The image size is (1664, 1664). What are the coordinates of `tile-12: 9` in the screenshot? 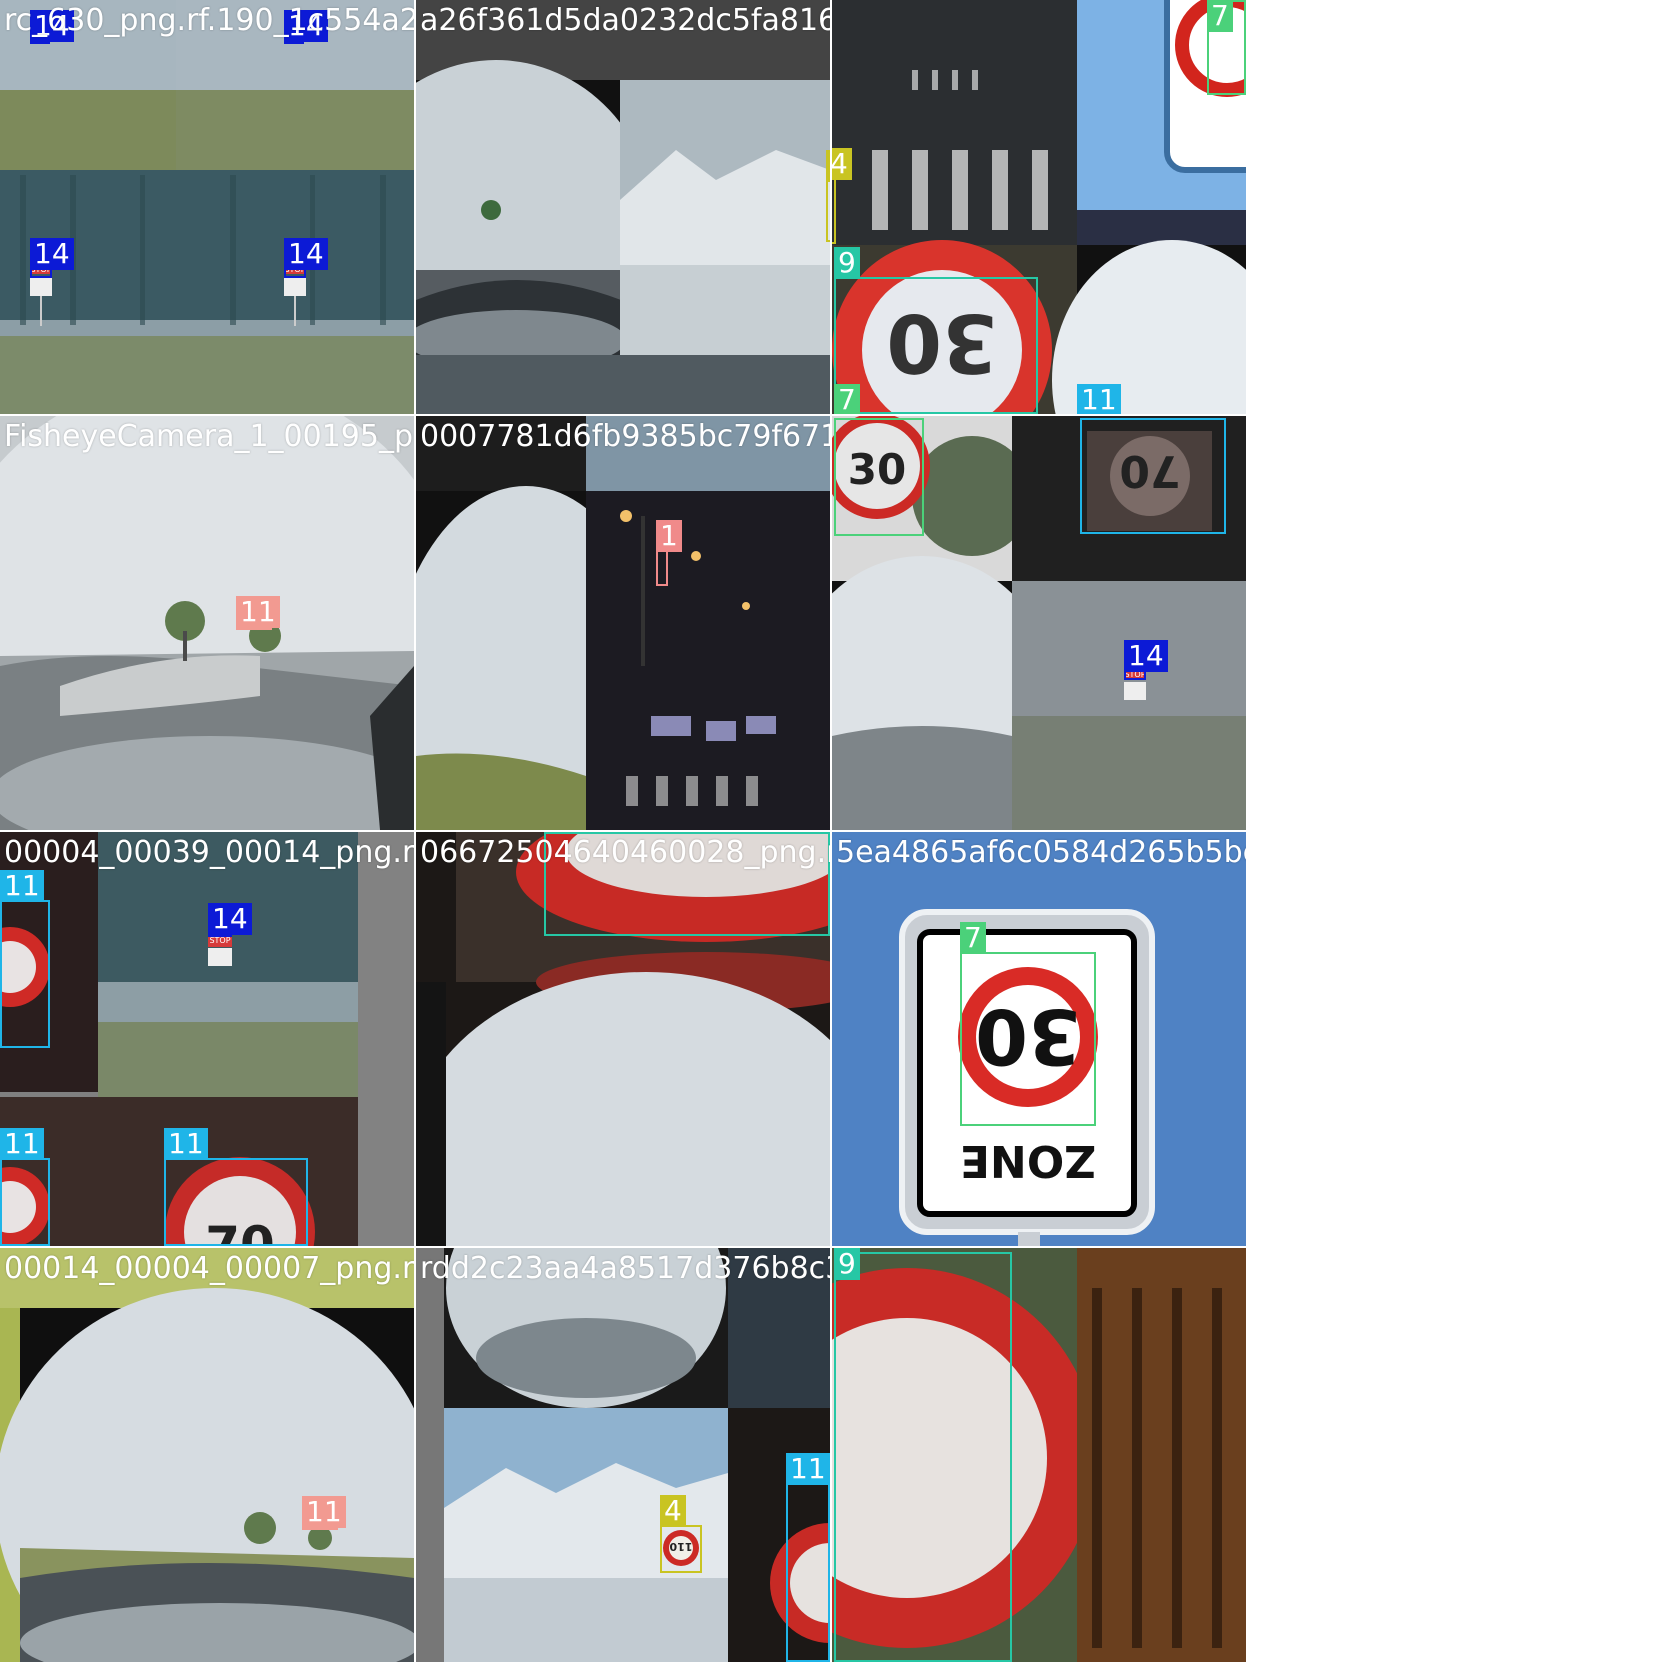 It's located at (1039, 1455).